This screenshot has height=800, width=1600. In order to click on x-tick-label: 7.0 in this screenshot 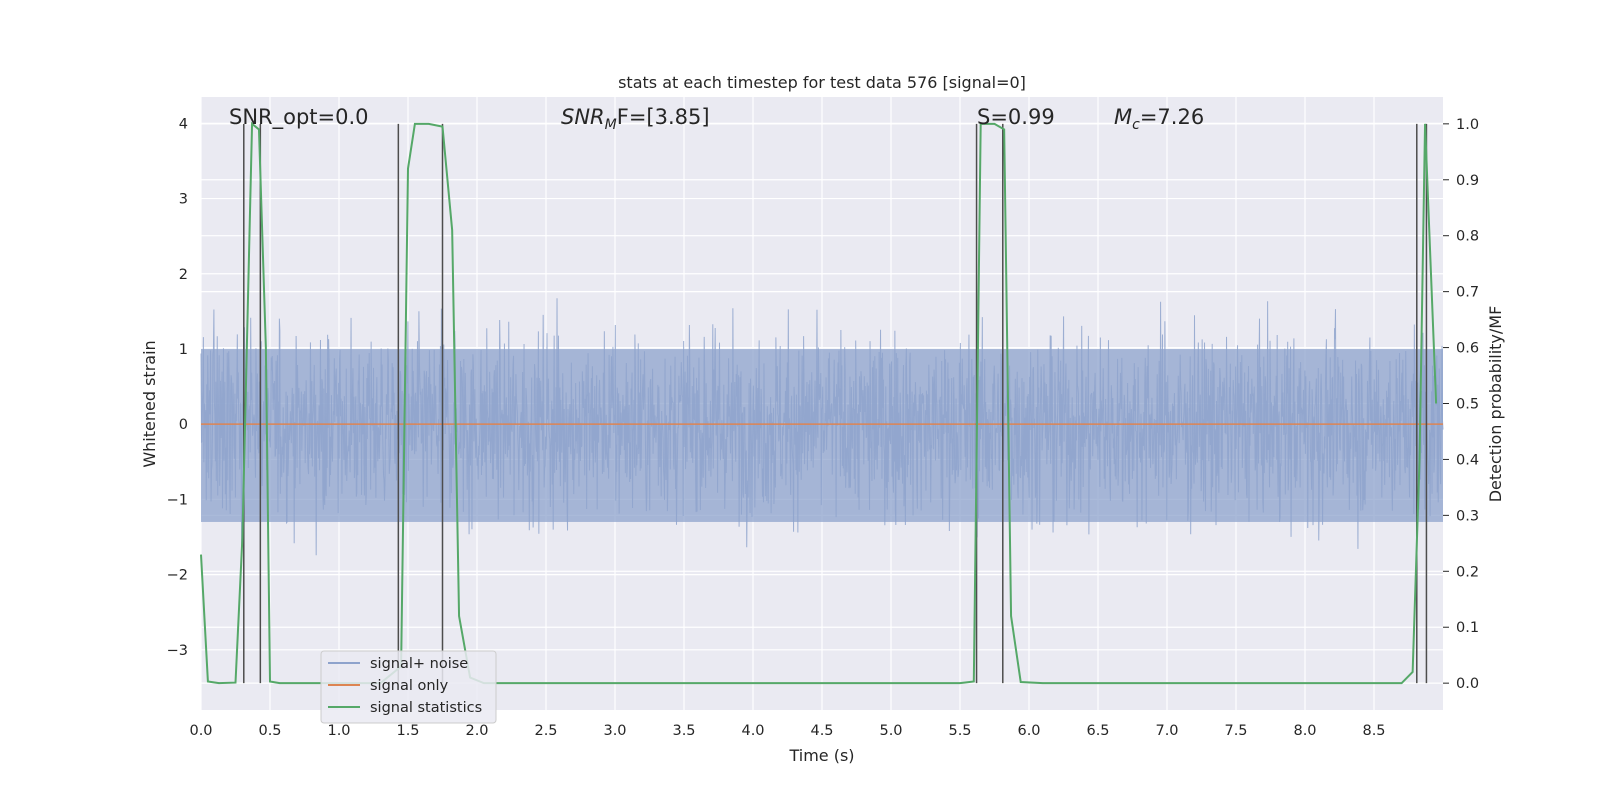, I will do `click(1166, 731)`.